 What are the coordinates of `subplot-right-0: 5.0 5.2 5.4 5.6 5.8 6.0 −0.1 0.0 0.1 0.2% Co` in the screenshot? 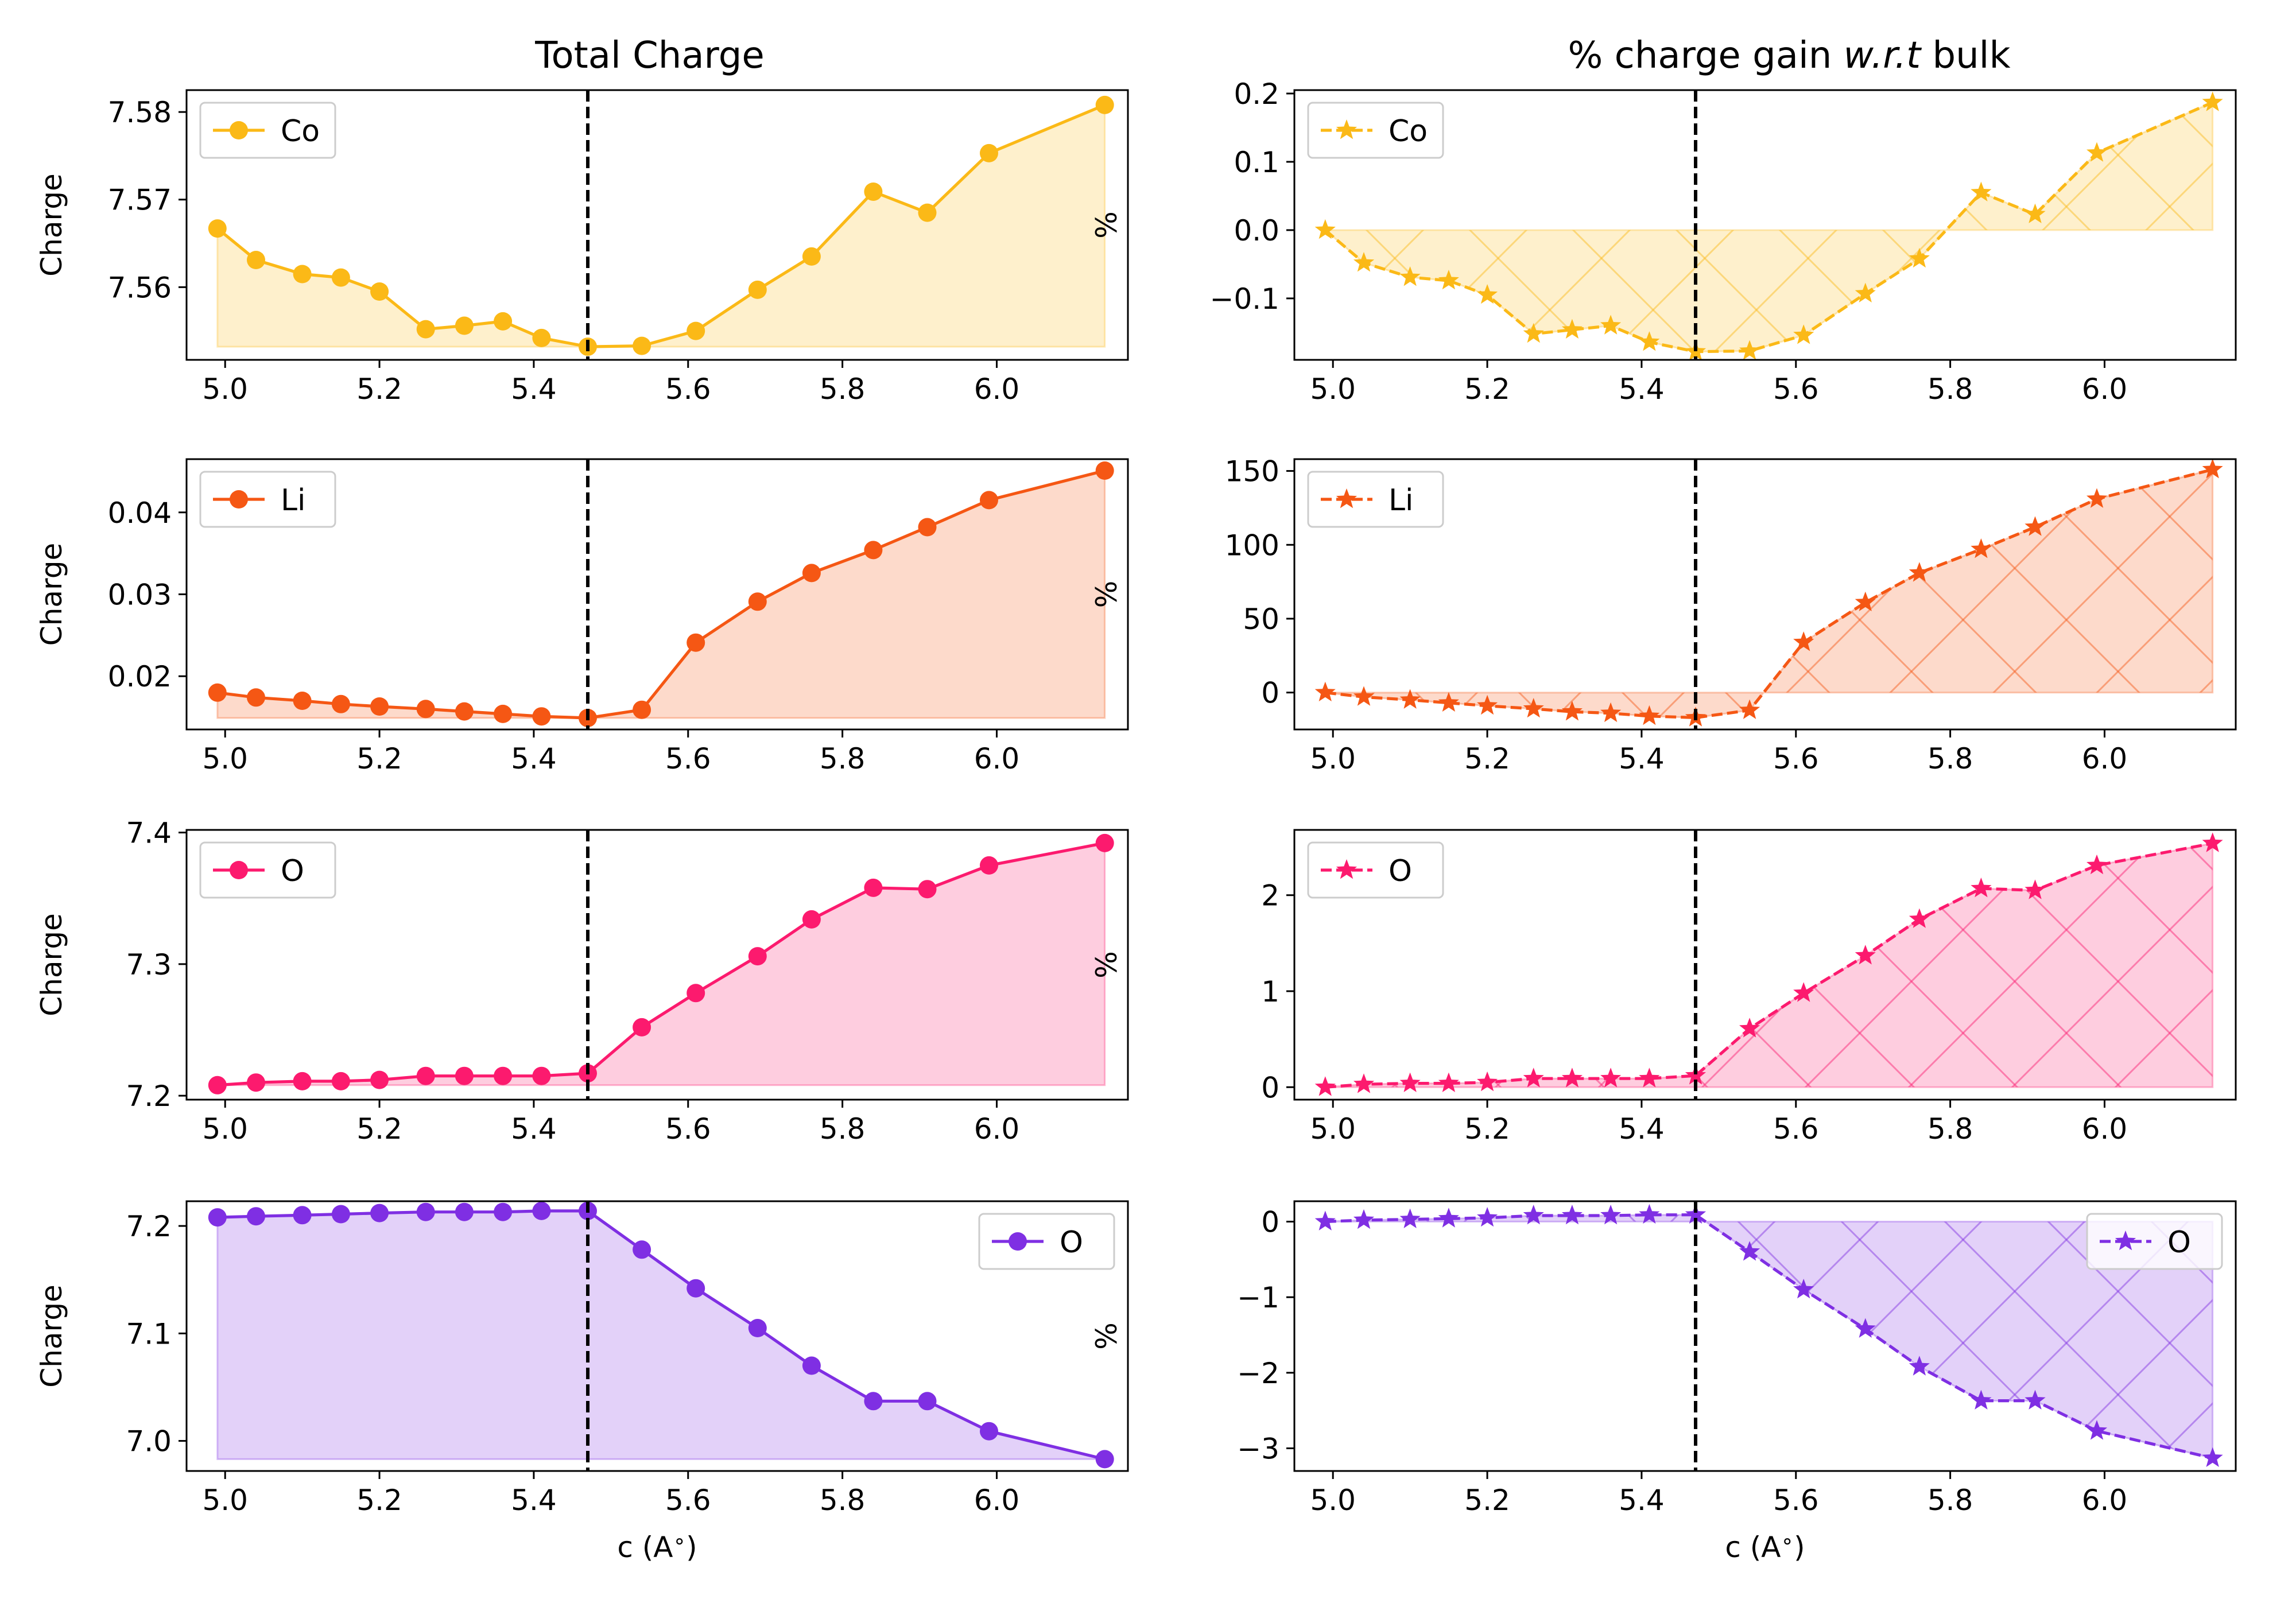 It's located at (1663, 241).